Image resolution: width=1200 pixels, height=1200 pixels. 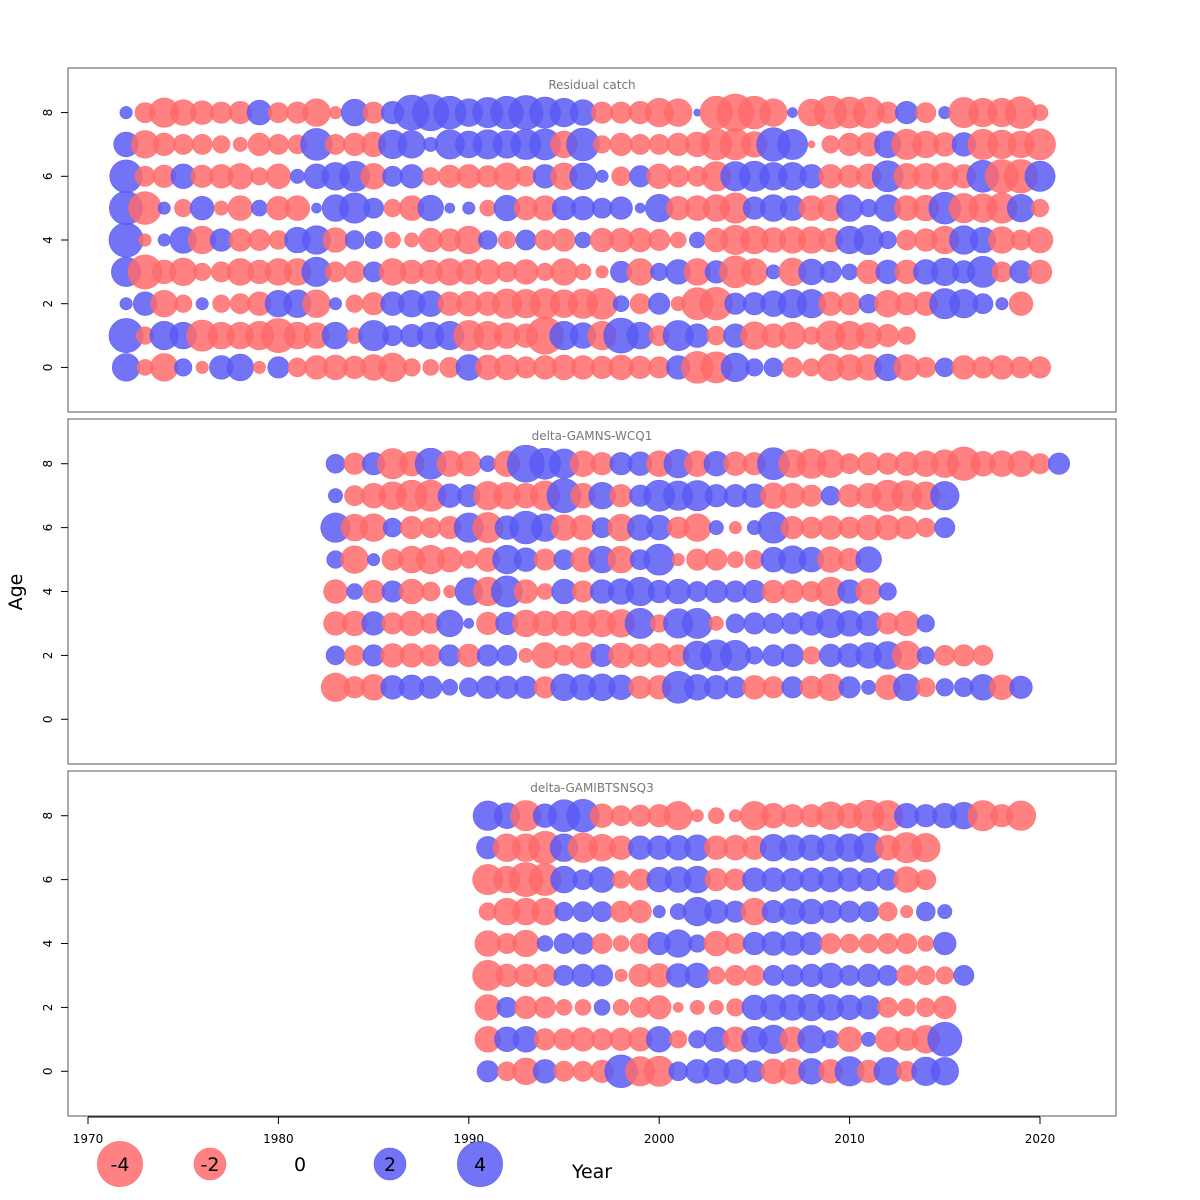 I want to click on legend-label: -4, so click(x=120, y=1165).